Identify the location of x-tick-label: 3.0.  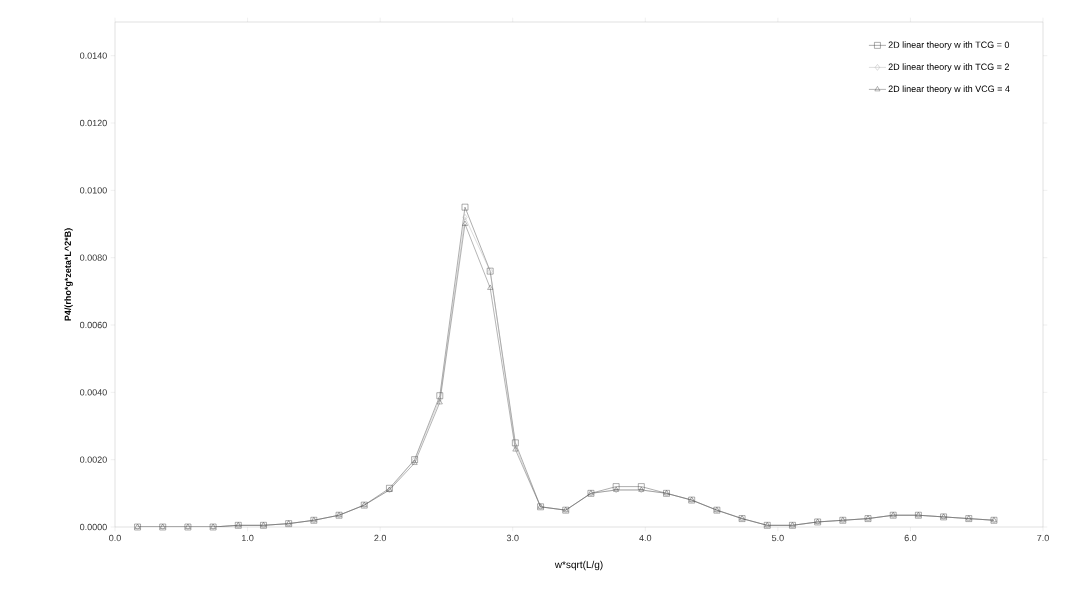
(512, 538).